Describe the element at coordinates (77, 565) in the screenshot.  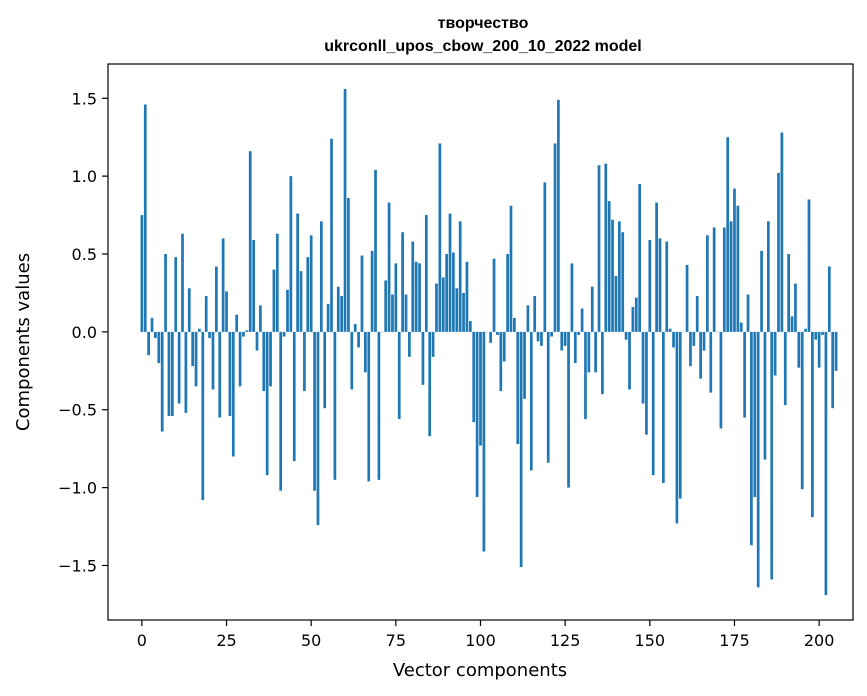
I see `y-tick-label: −1.5` at that location.